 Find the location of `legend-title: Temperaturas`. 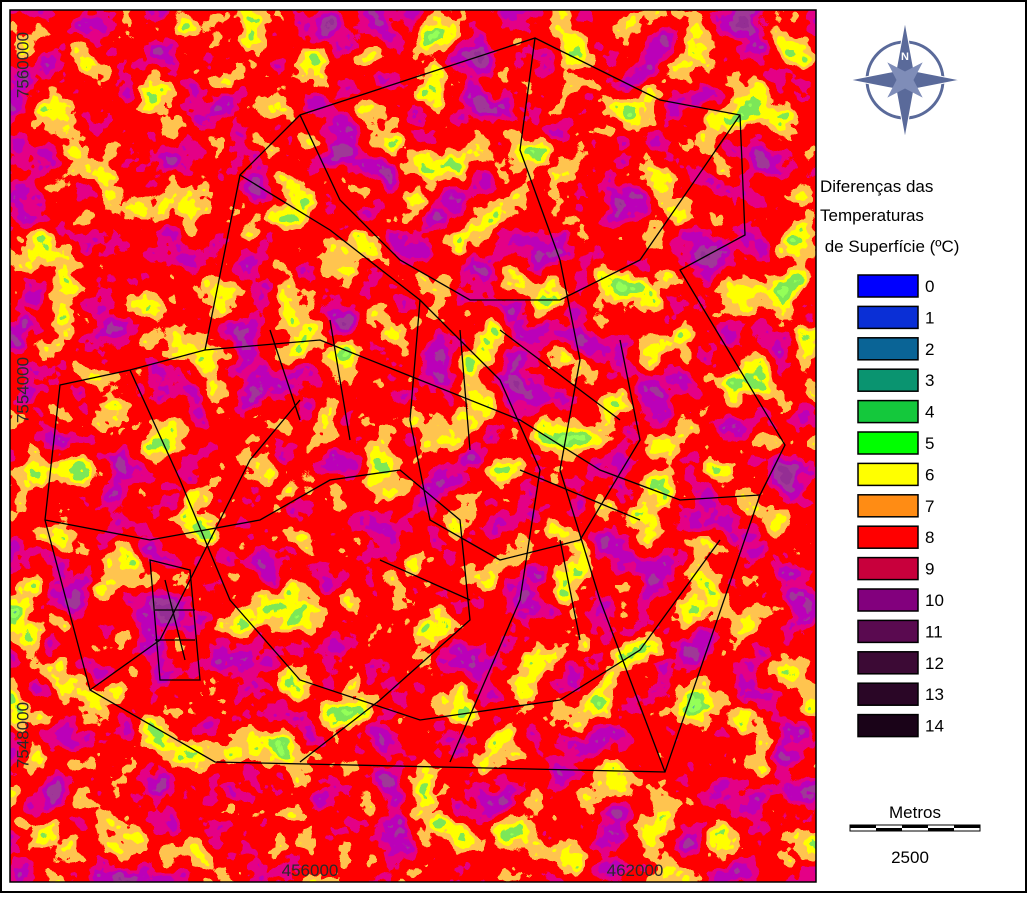

legend-title: Temperaturas is located at coordinates (872, 215).